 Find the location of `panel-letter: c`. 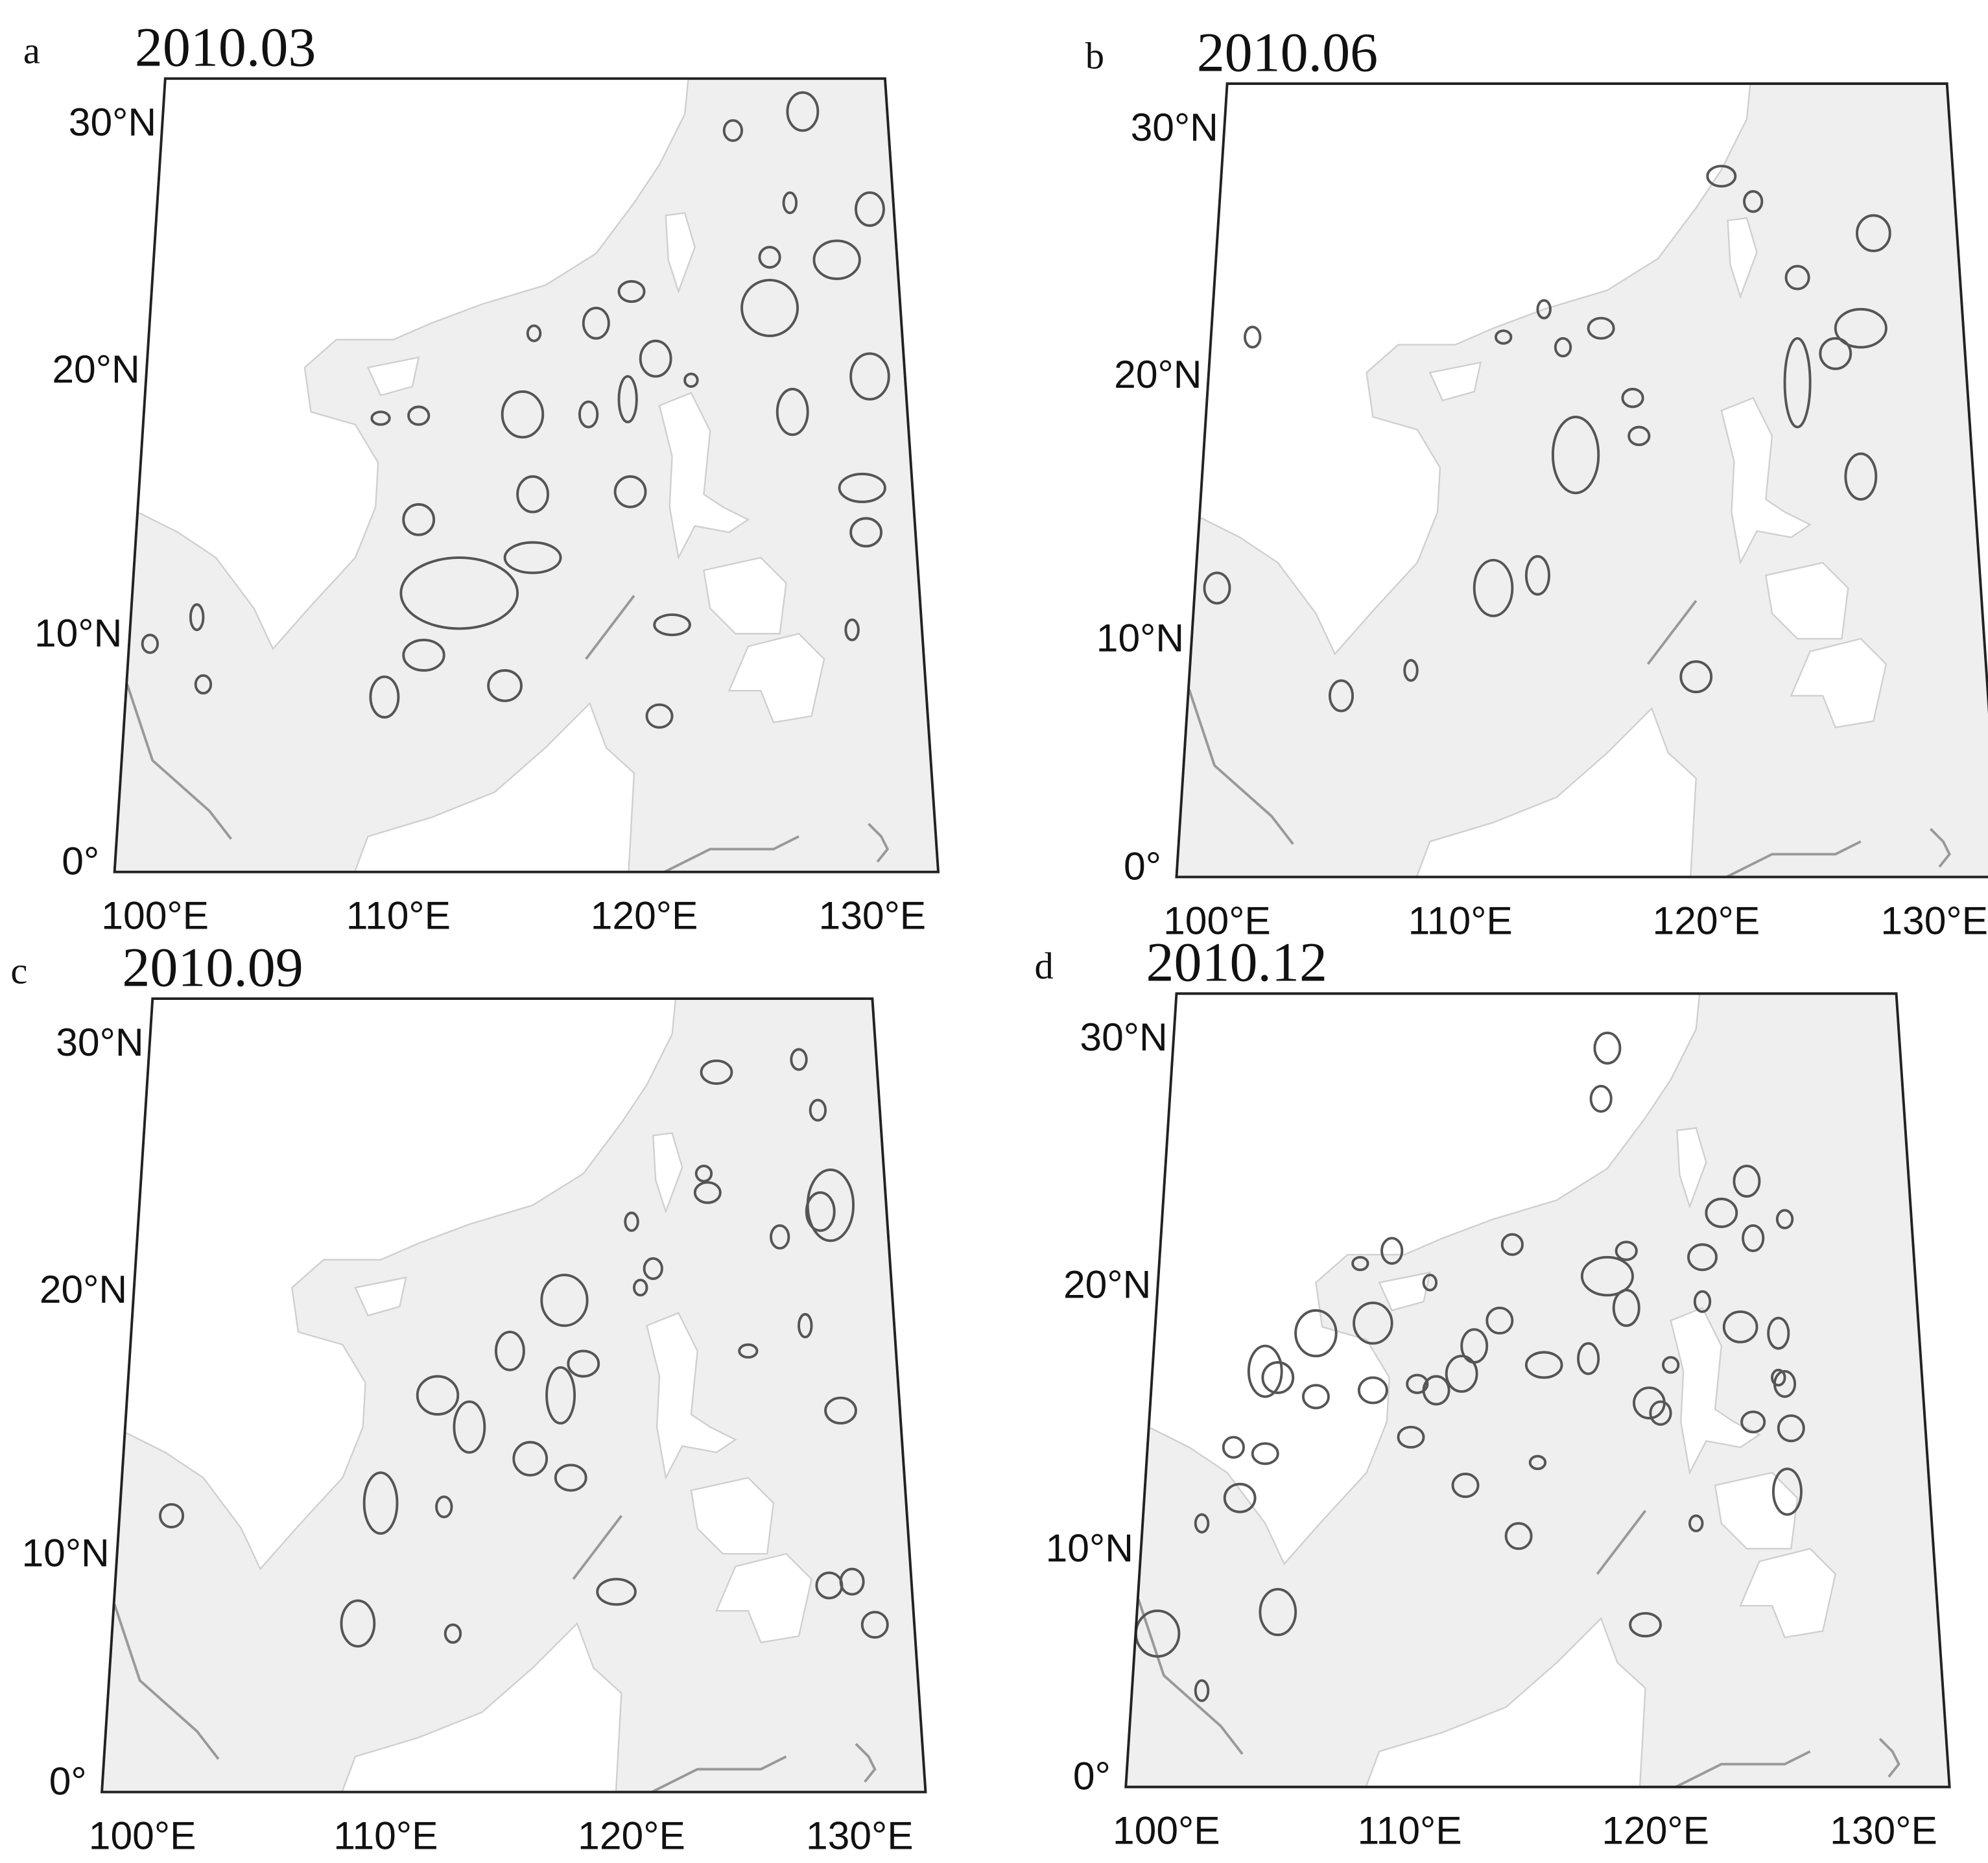

panel-letter: c is located at coordinates (18, 971).